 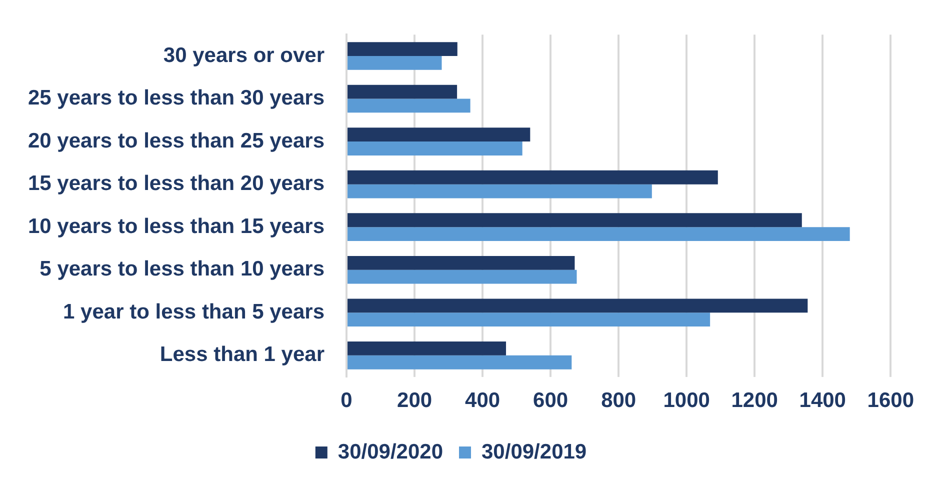 What do you see at coordinates (754, 400) in the screenshot?
I see `x-tick-label: 1200` at bounding box center [754, 400].